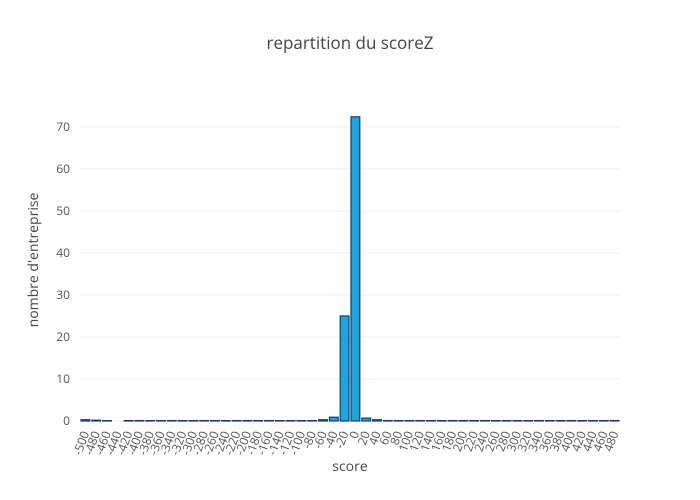 The height and width of the screenshot is (500, 700). Describe the element at coordinates (374, 437) in the screenshot. I see `x-tick-label: 40` at that location.